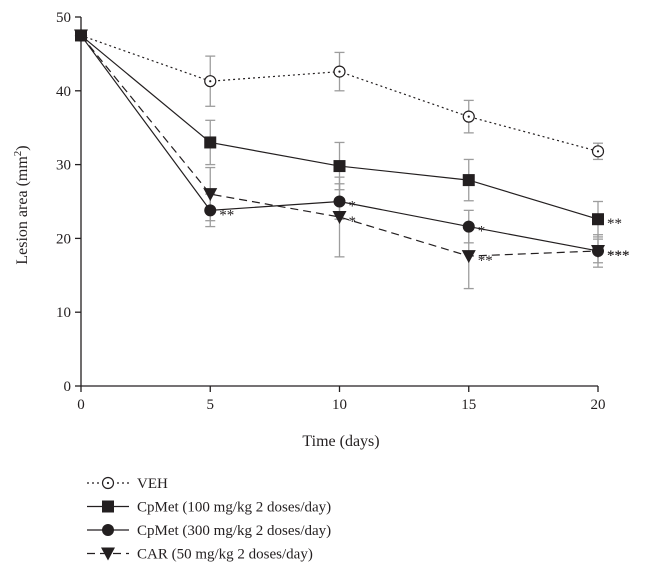 Image resolution: width=645 pixels, height=580 pixels. Describe the element at coordinates (22, 210) in the screenshot. I see `y-axis-title-text: Lesion area (mm` at that location.